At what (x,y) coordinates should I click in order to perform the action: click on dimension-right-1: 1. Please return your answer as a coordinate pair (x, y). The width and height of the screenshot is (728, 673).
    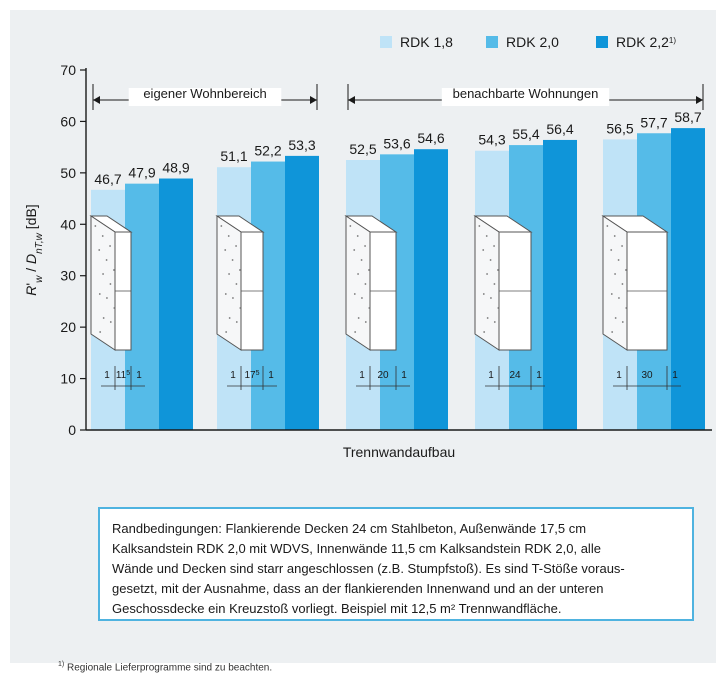
    Looking at the image, I should click on (139, 375).